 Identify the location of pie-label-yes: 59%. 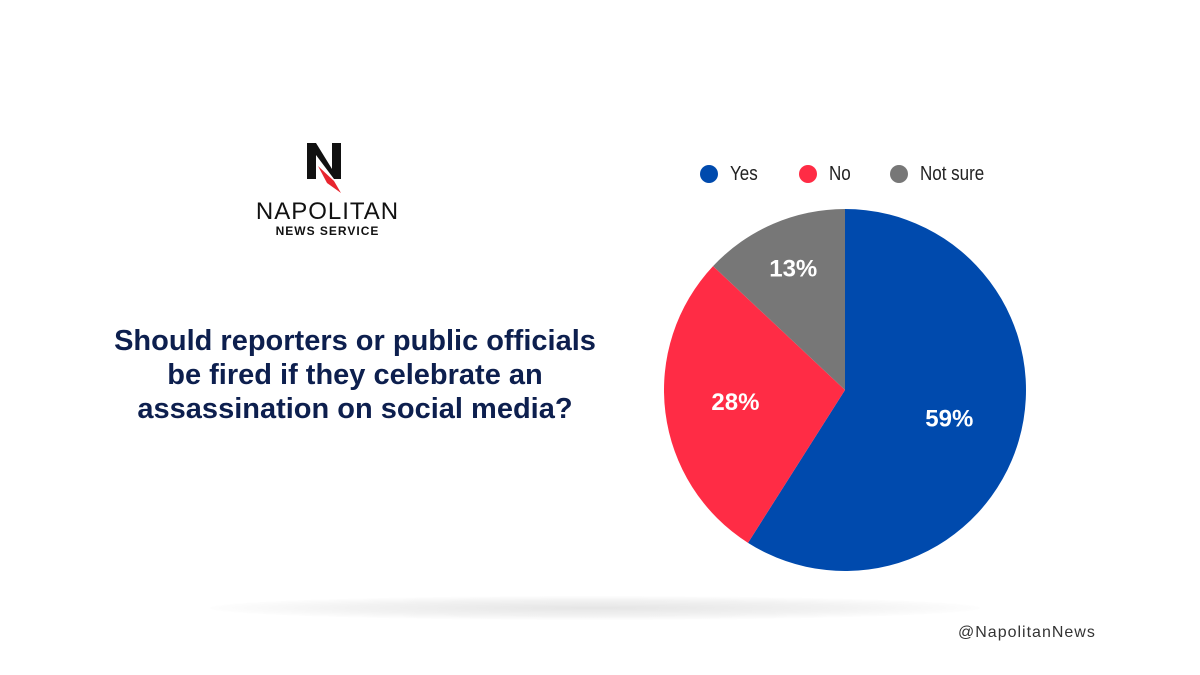
(949, 419).